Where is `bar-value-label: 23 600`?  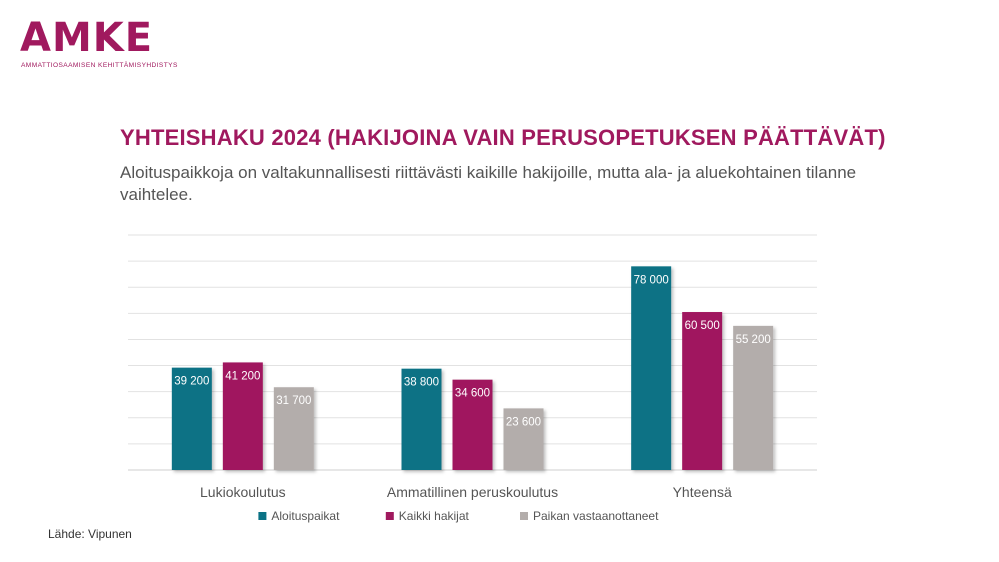
bar-value-label: 23 600 is located at coordinates (523, 422).